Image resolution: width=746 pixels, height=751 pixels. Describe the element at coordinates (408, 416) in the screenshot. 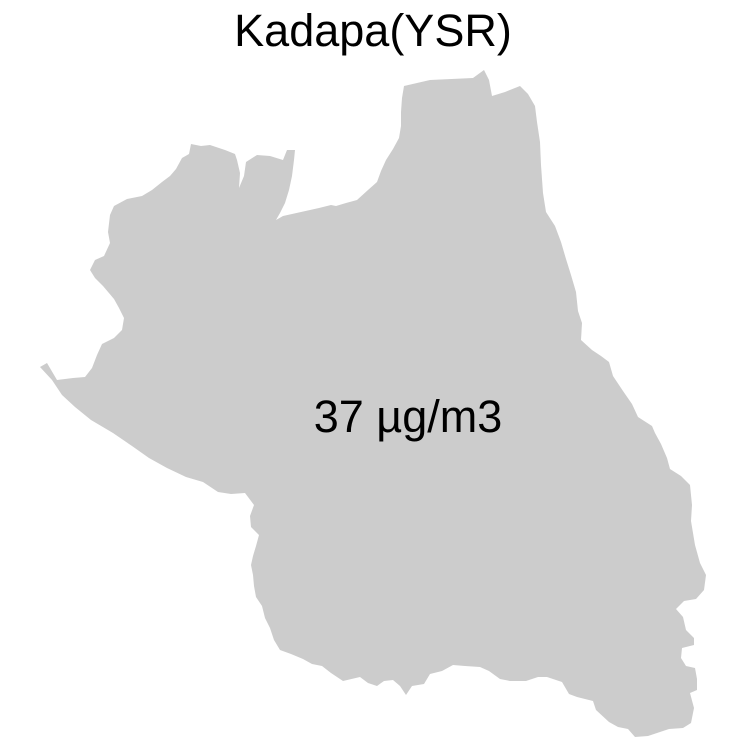

I see `value-label: 37 µg/m3` at that location.